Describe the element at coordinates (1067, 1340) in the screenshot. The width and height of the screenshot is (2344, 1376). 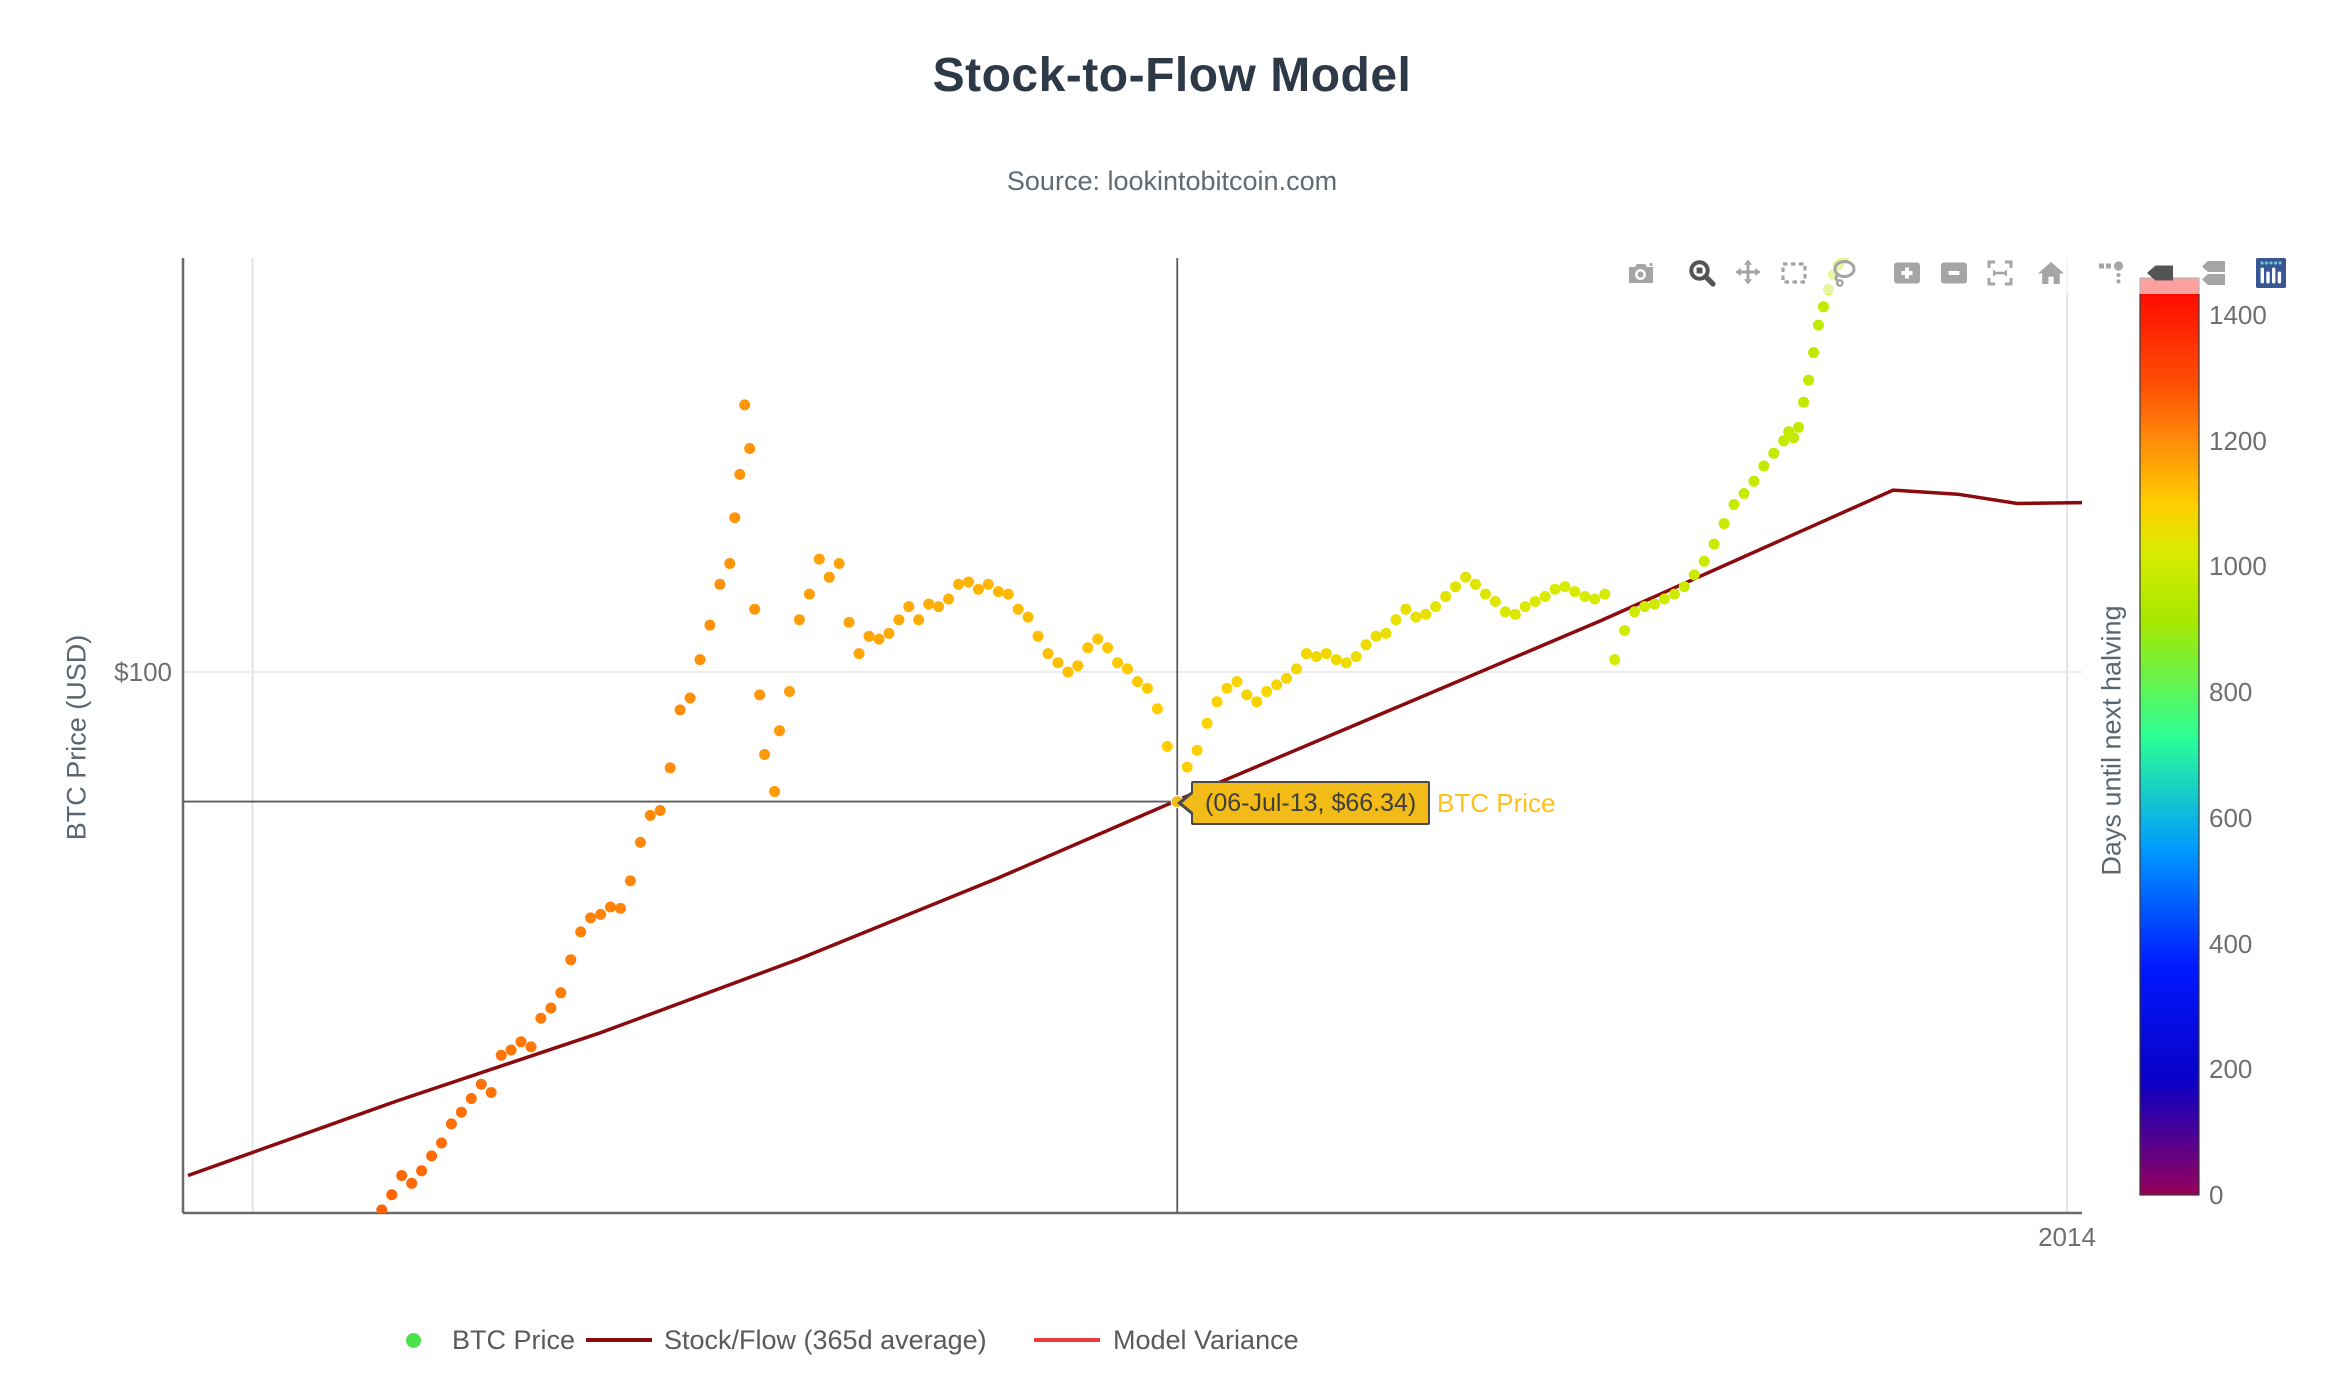
I see `legend-line-model-variance` at that location.